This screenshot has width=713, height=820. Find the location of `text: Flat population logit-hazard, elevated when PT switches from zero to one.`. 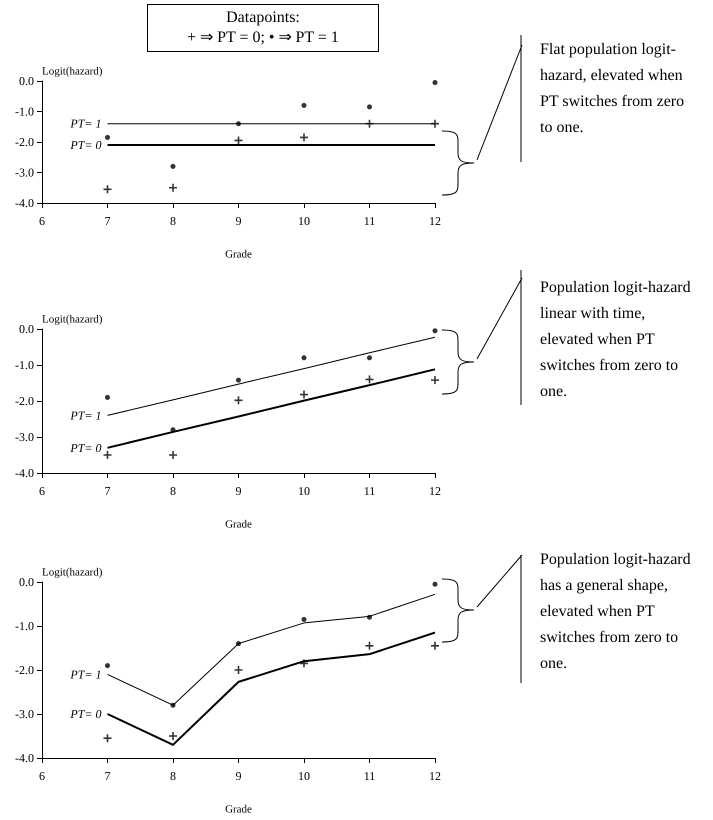

text: Flat population logit-hazard, elevated when PT switches from zero to one. is located at coordinates (613, 89).